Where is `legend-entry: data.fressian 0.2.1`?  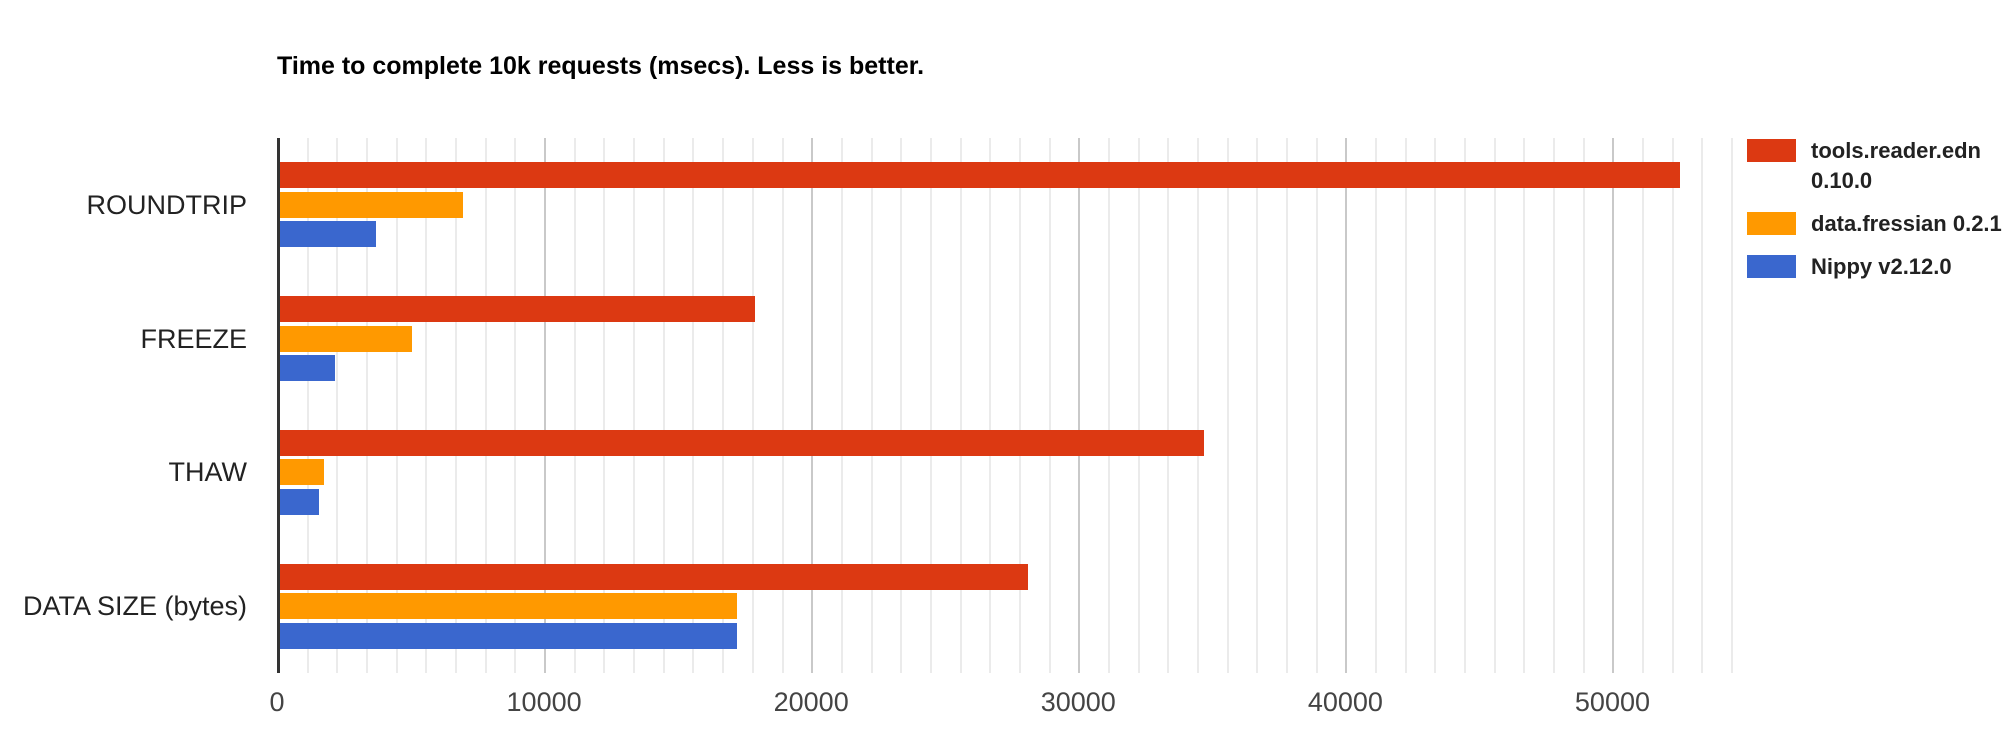 legend-entry: data.fressian 0.2.1 is located at coordinates (1875, 224).